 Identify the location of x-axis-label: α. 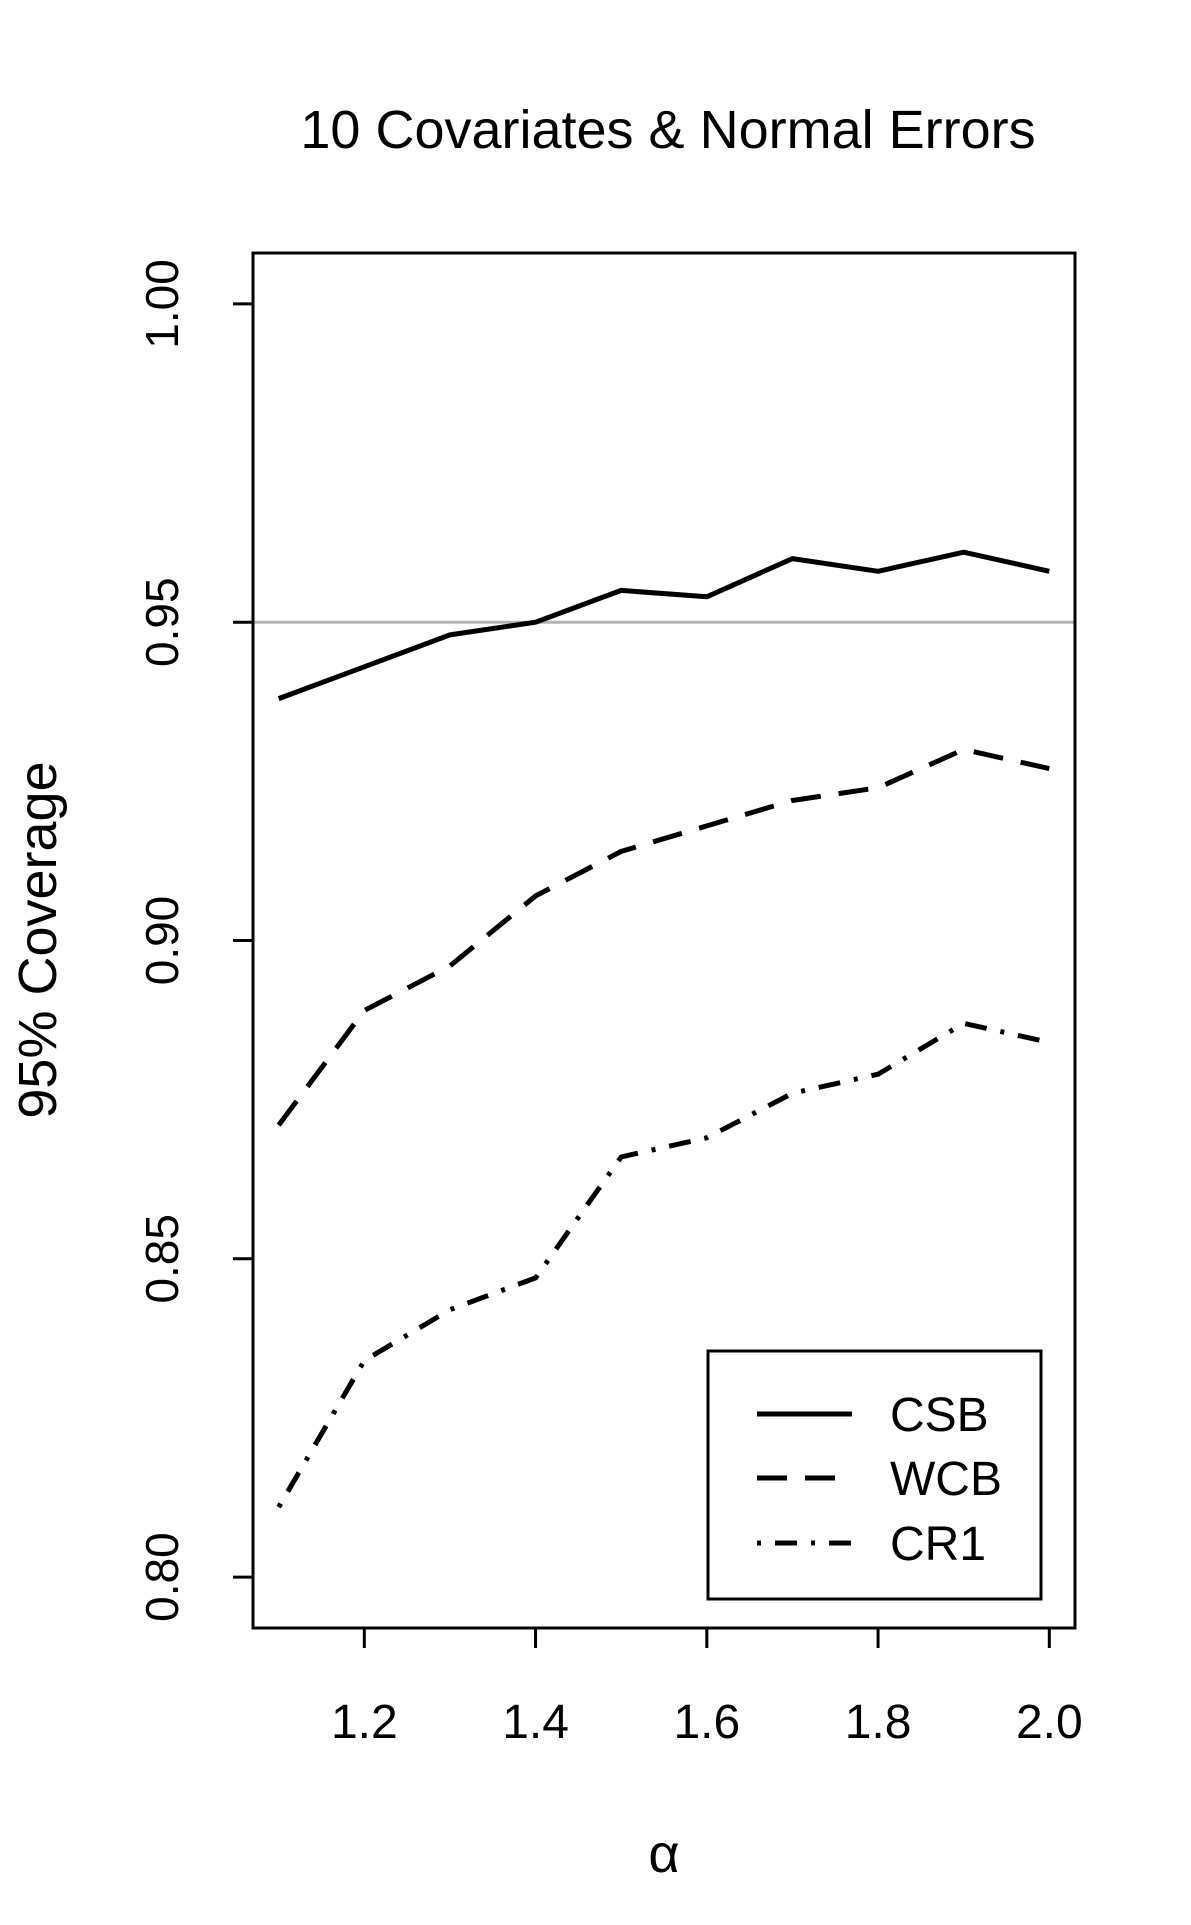
(663, 1854).